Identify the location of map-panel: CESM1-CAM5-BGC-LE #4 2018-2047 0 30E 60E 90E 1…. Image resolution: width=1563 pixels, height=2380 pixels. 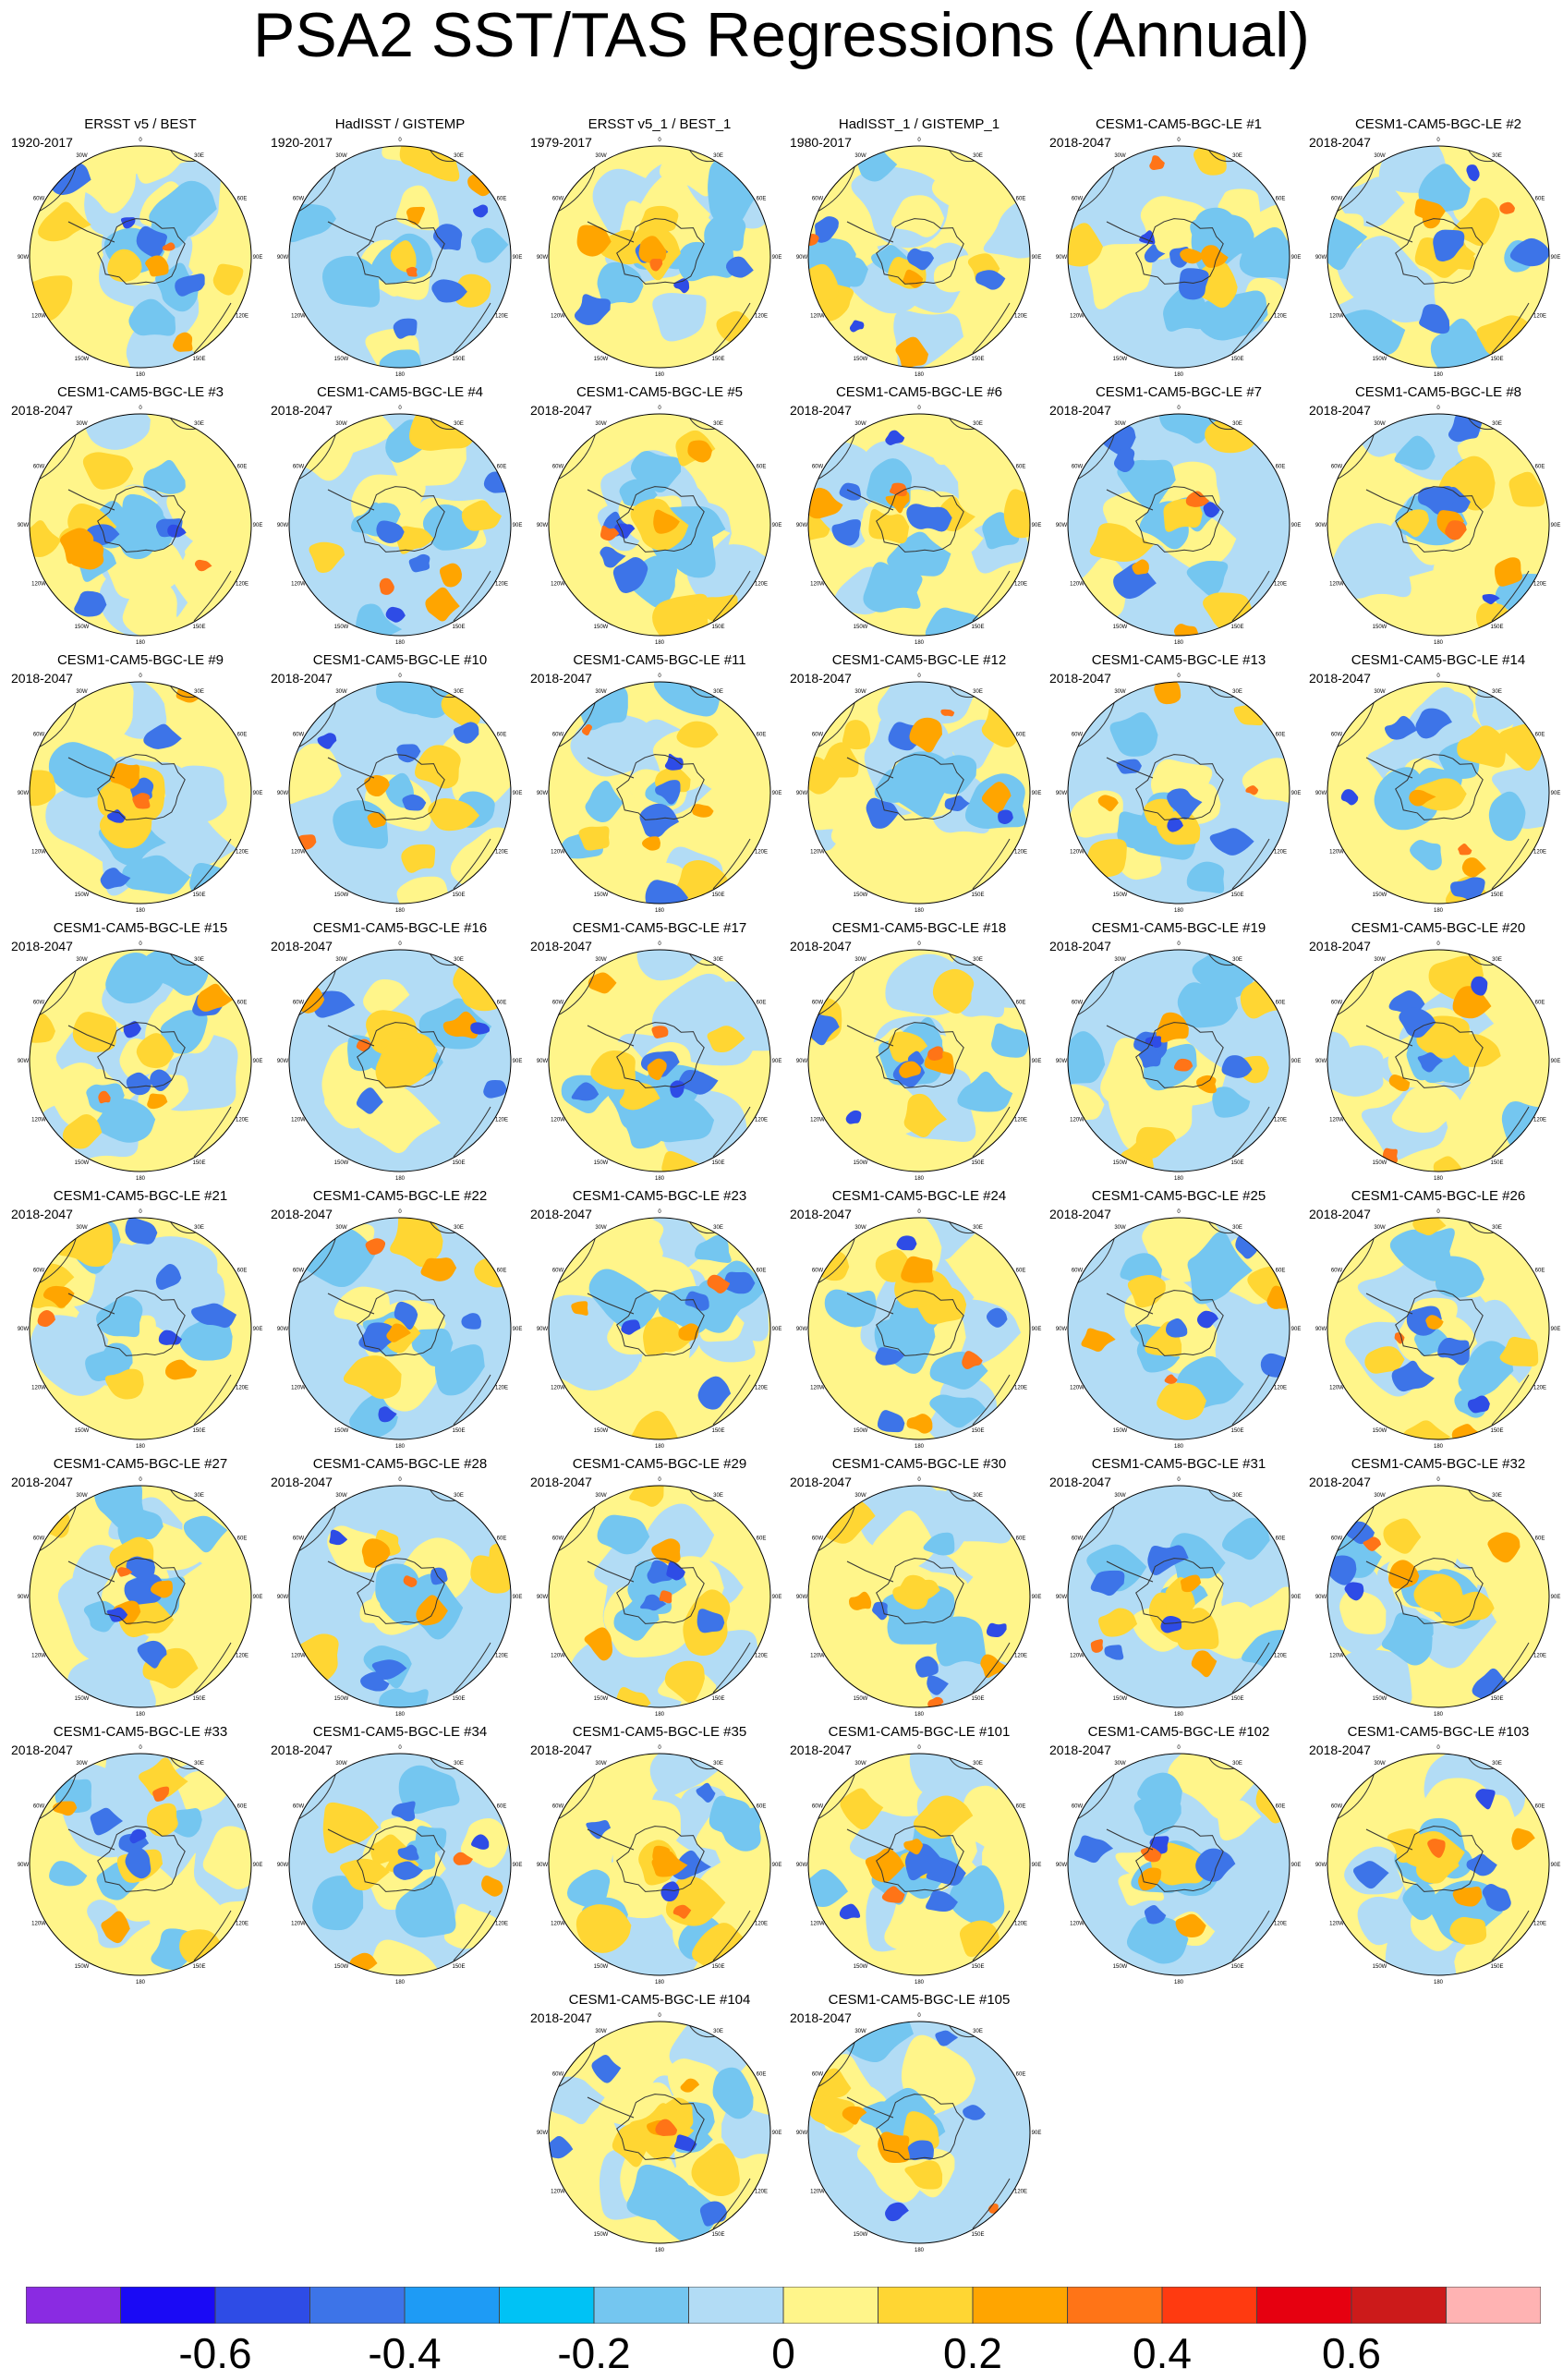
(400, 517).